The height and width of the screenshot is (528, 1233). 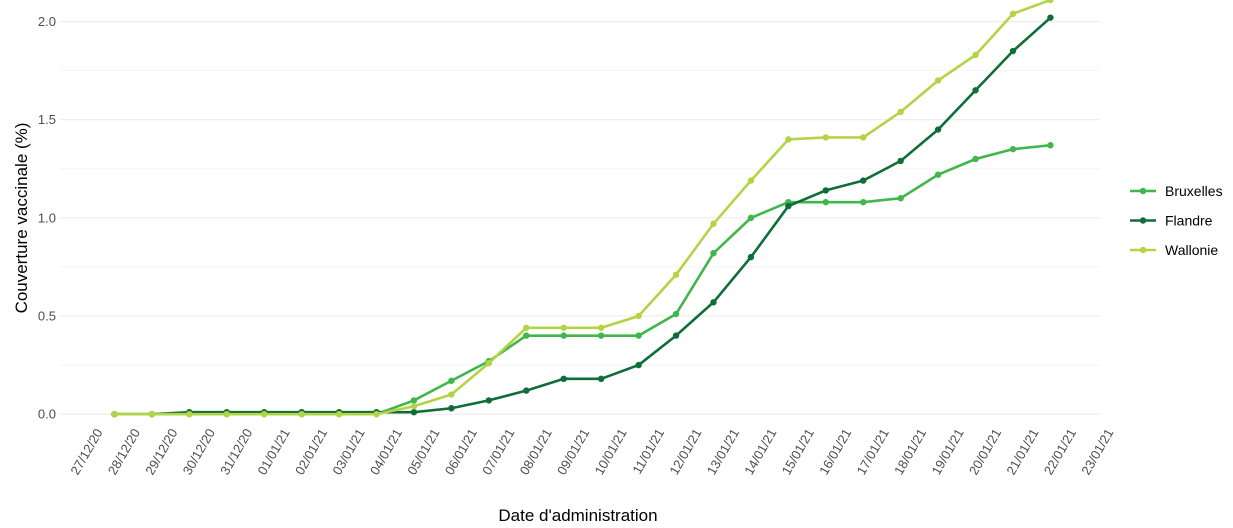 What do you see at coordinates (610, 451) in the screenshot?
I see `x-tick-label: 10/01/21` at bounding box center [610, 451].